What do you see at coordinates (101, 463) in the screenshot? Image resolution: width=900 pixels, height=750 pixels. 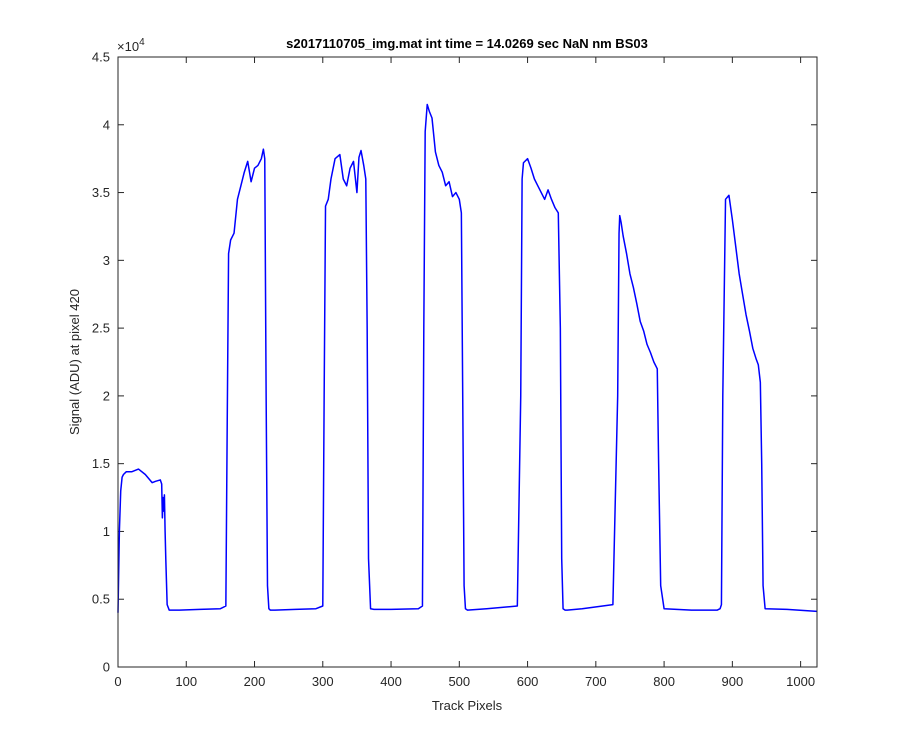 I see `y-tick-label: 1.5` at bounding box center [101, 463].